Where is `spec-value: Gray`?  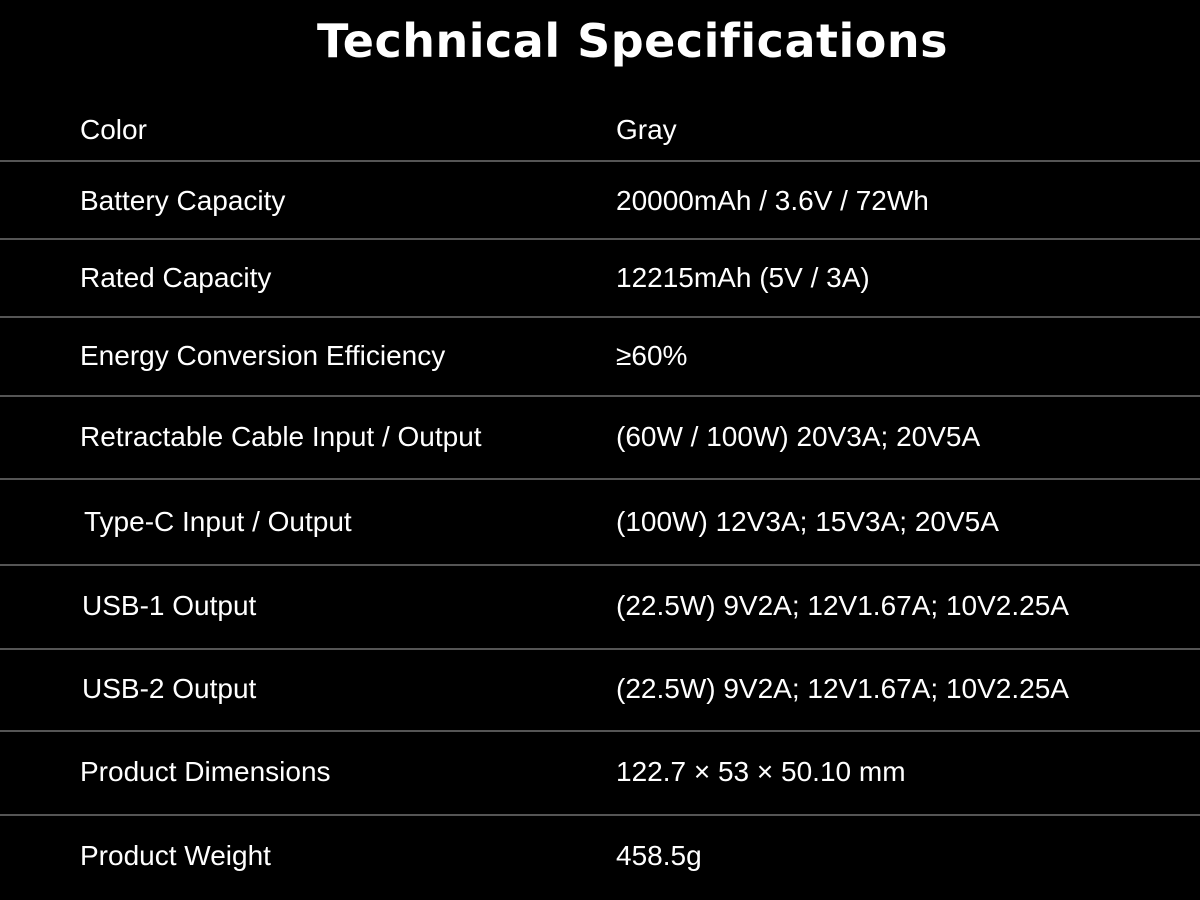 spec-value: Gray is located at coordinates (646, 129).